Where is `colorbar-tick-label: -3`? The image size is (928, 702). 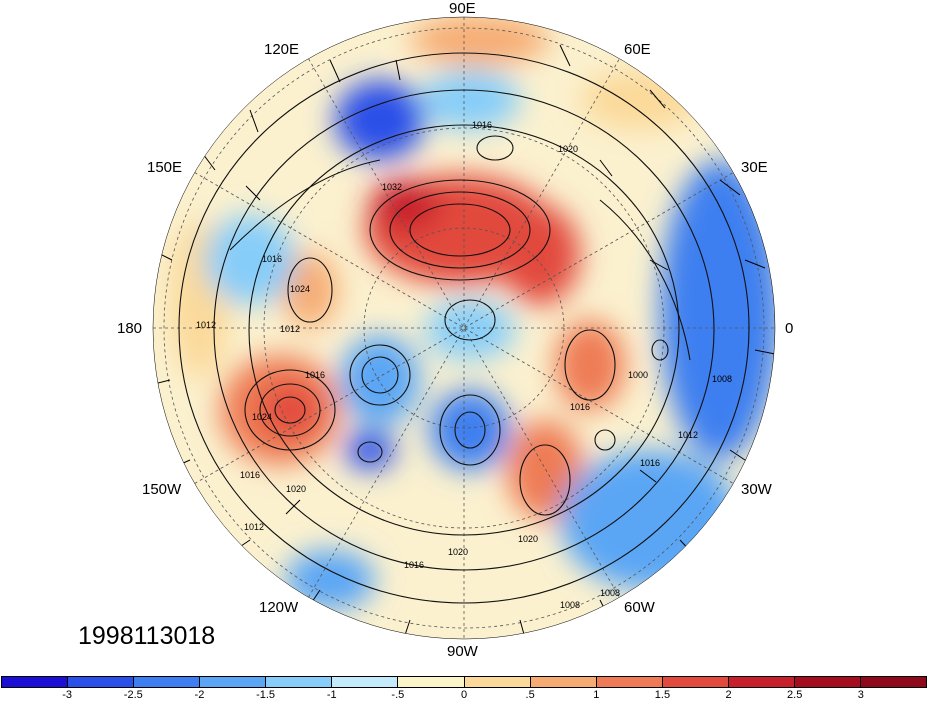
colorbar-tick-label: -3 is located at coordinates (67, 695).